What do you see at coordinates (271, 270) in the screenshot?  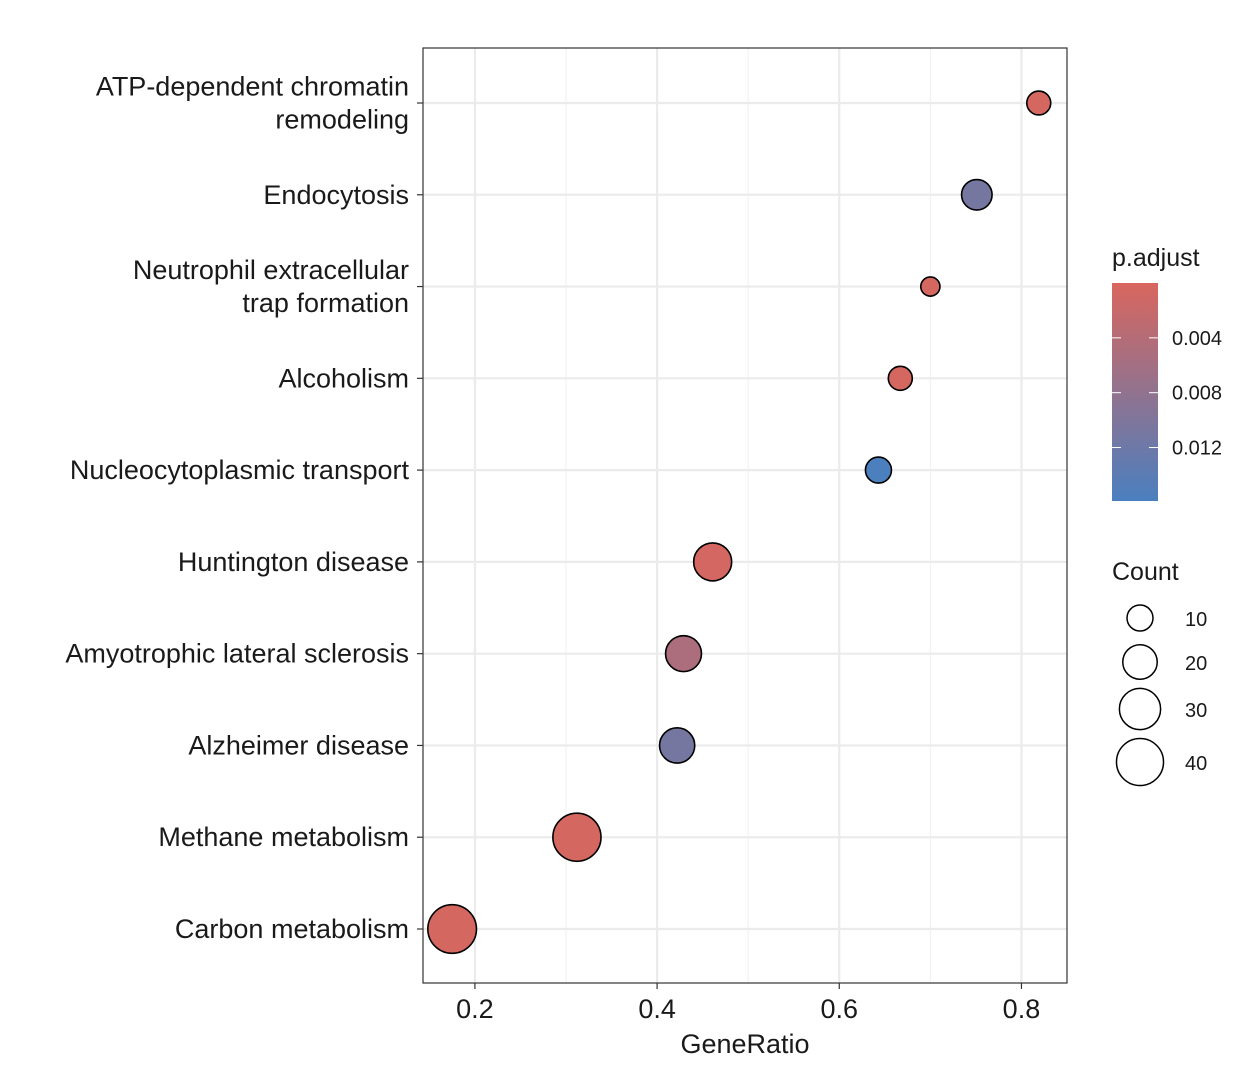 I see `y-tick-label-line: Neutrophil extracellular` at bounding box center [271, 270].